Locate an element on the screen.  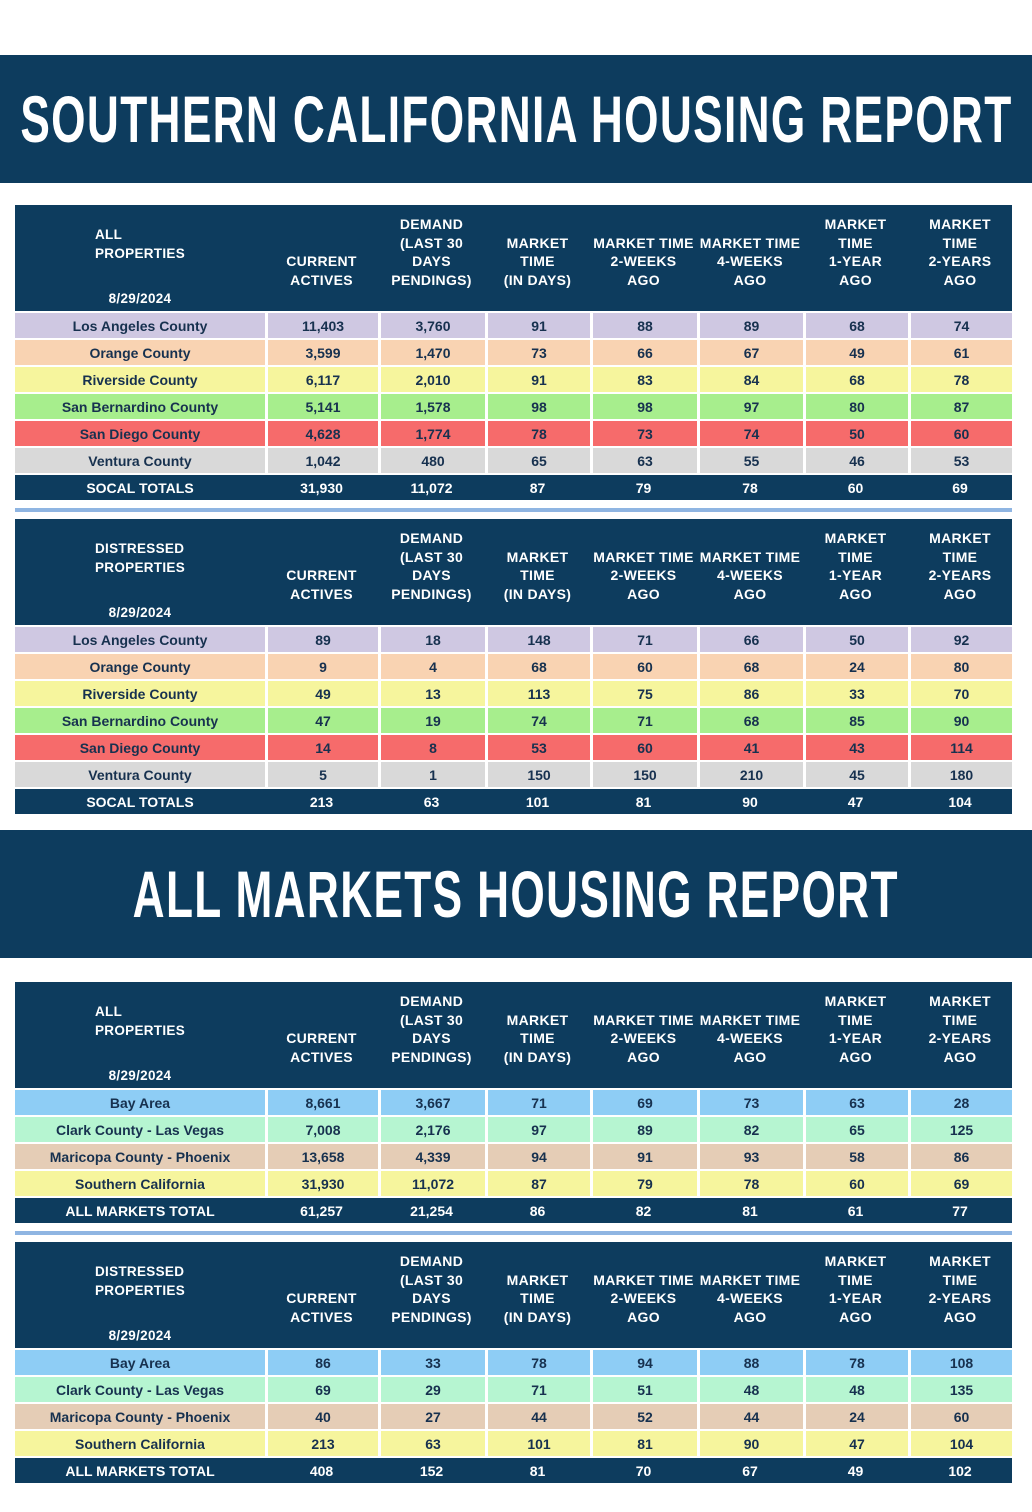
column-header-line: 2-WEEKS is located at coordinates (643, 1038).